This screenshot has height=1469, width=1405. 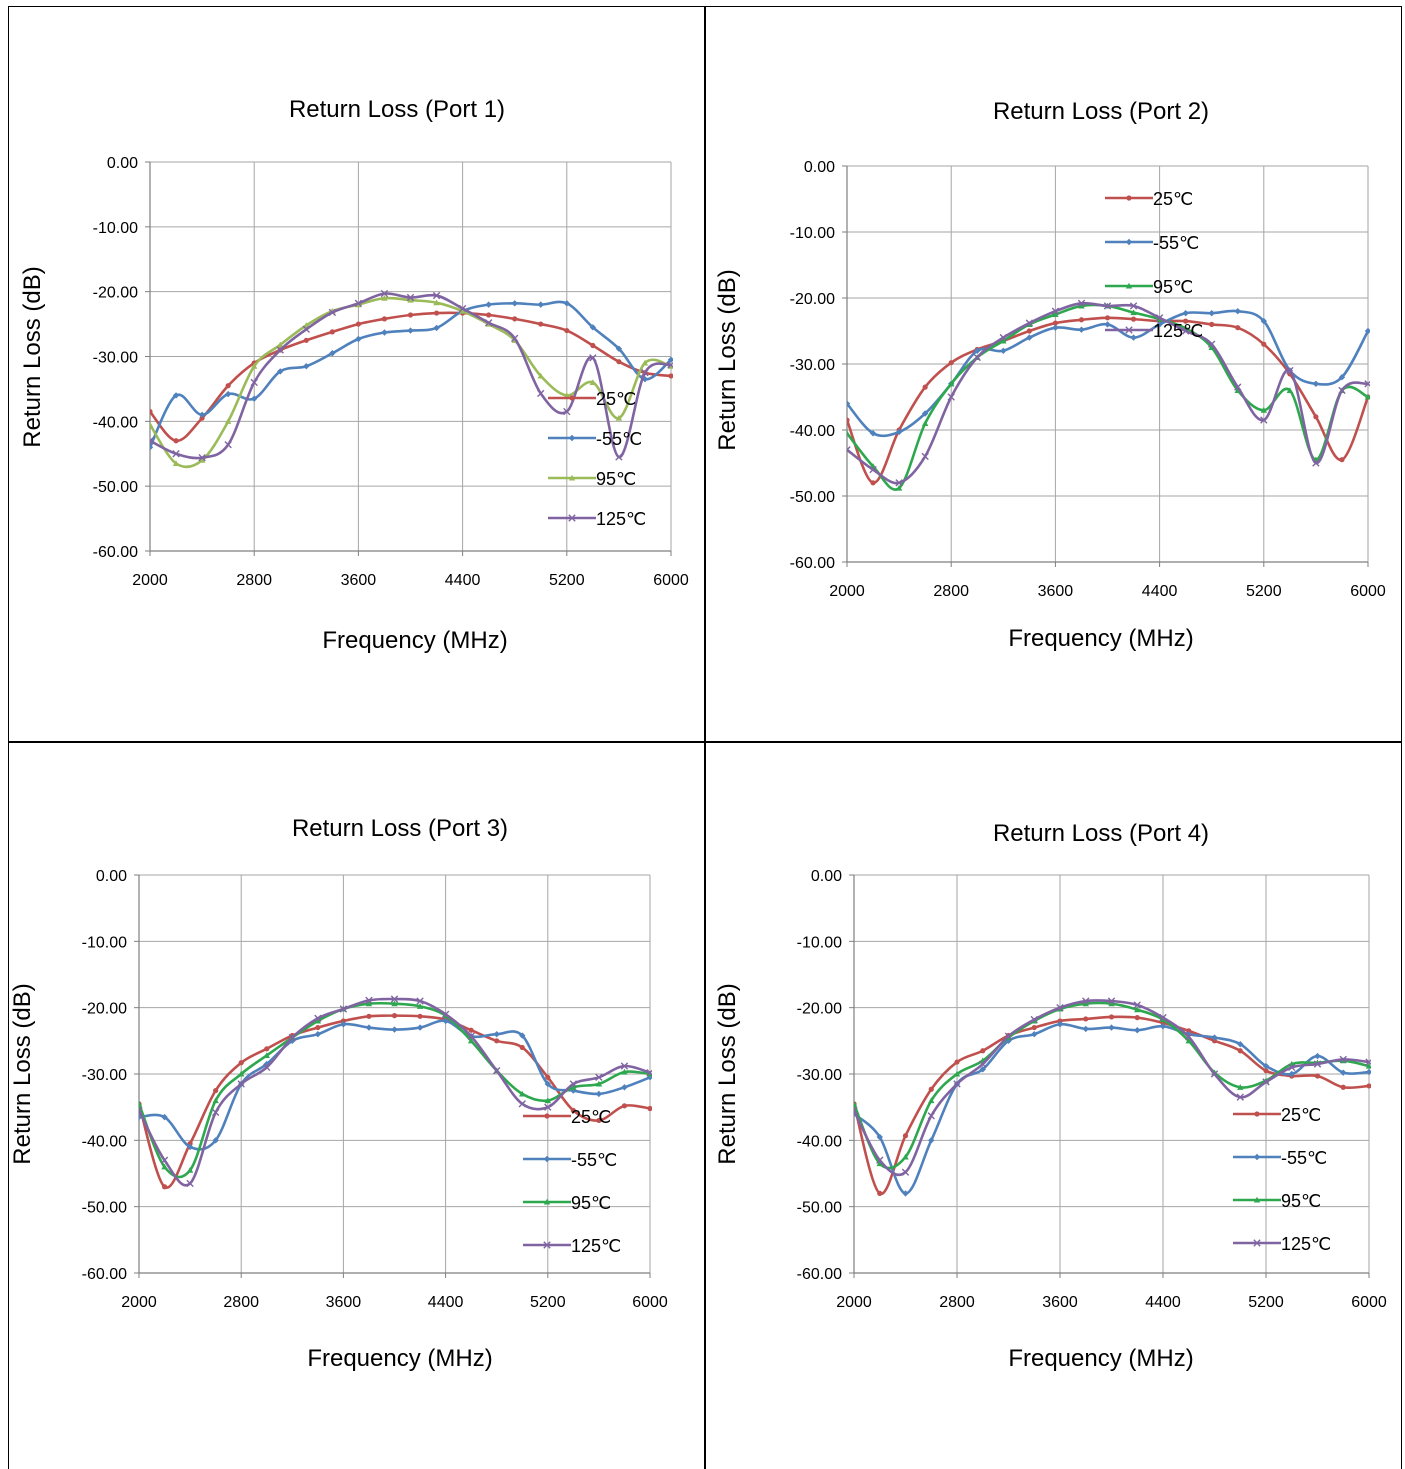 I want to click on legend-entry: 125℃, so click(x=597, y=519).